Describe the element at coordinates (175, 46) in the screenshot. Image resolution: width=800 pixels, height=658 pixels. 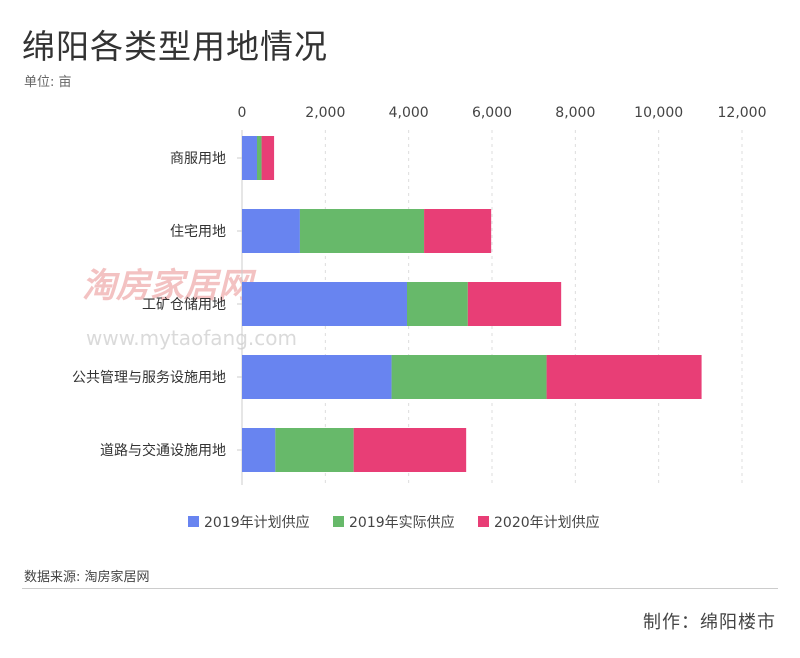
I see `chart-title: 绵阳各类型用地情况` at that location.